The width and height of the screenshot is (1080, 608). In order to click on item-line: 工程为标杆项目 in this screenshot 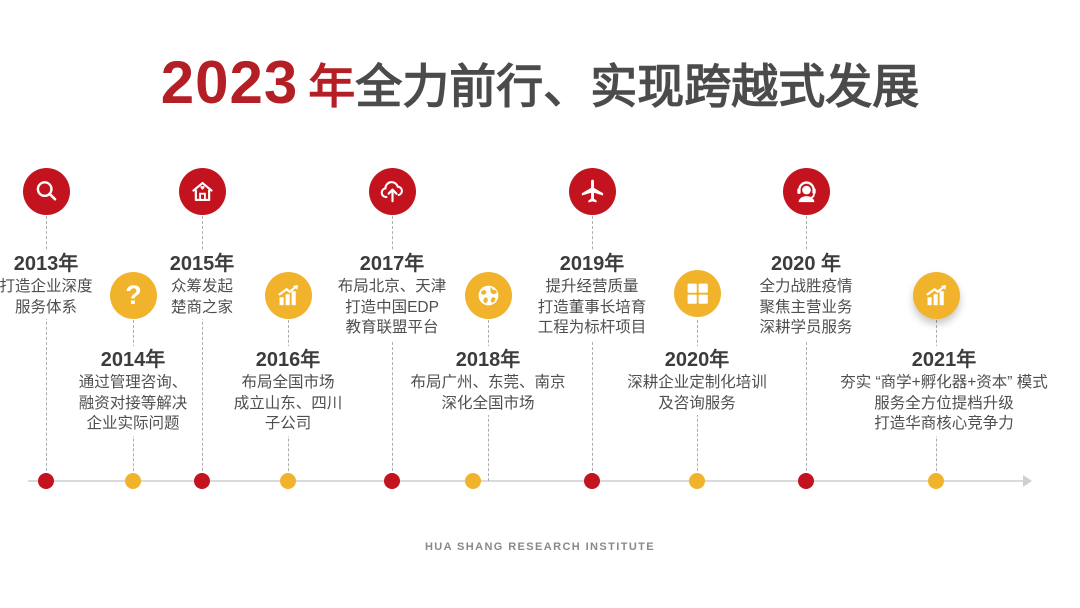, I will do `click(592, 327)`.